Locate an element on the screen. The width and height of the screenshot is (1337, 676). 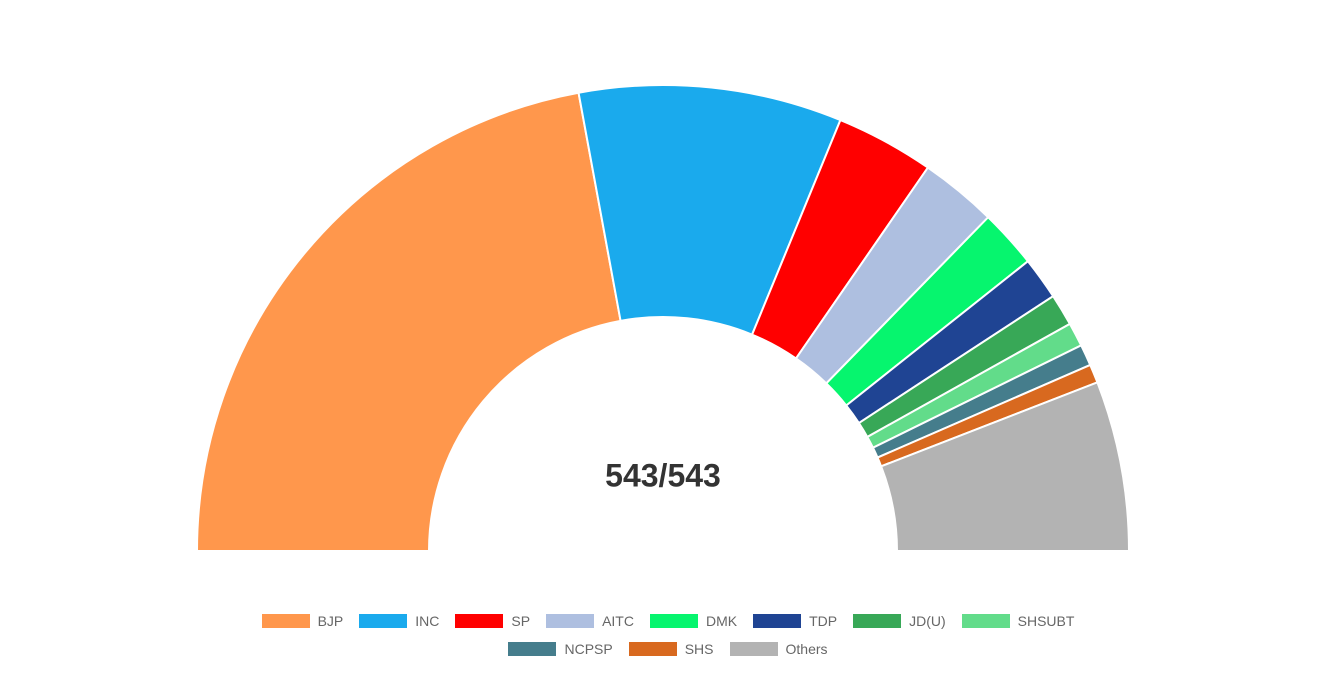
center-label: 543/543 is located at coordinates (663, 475).